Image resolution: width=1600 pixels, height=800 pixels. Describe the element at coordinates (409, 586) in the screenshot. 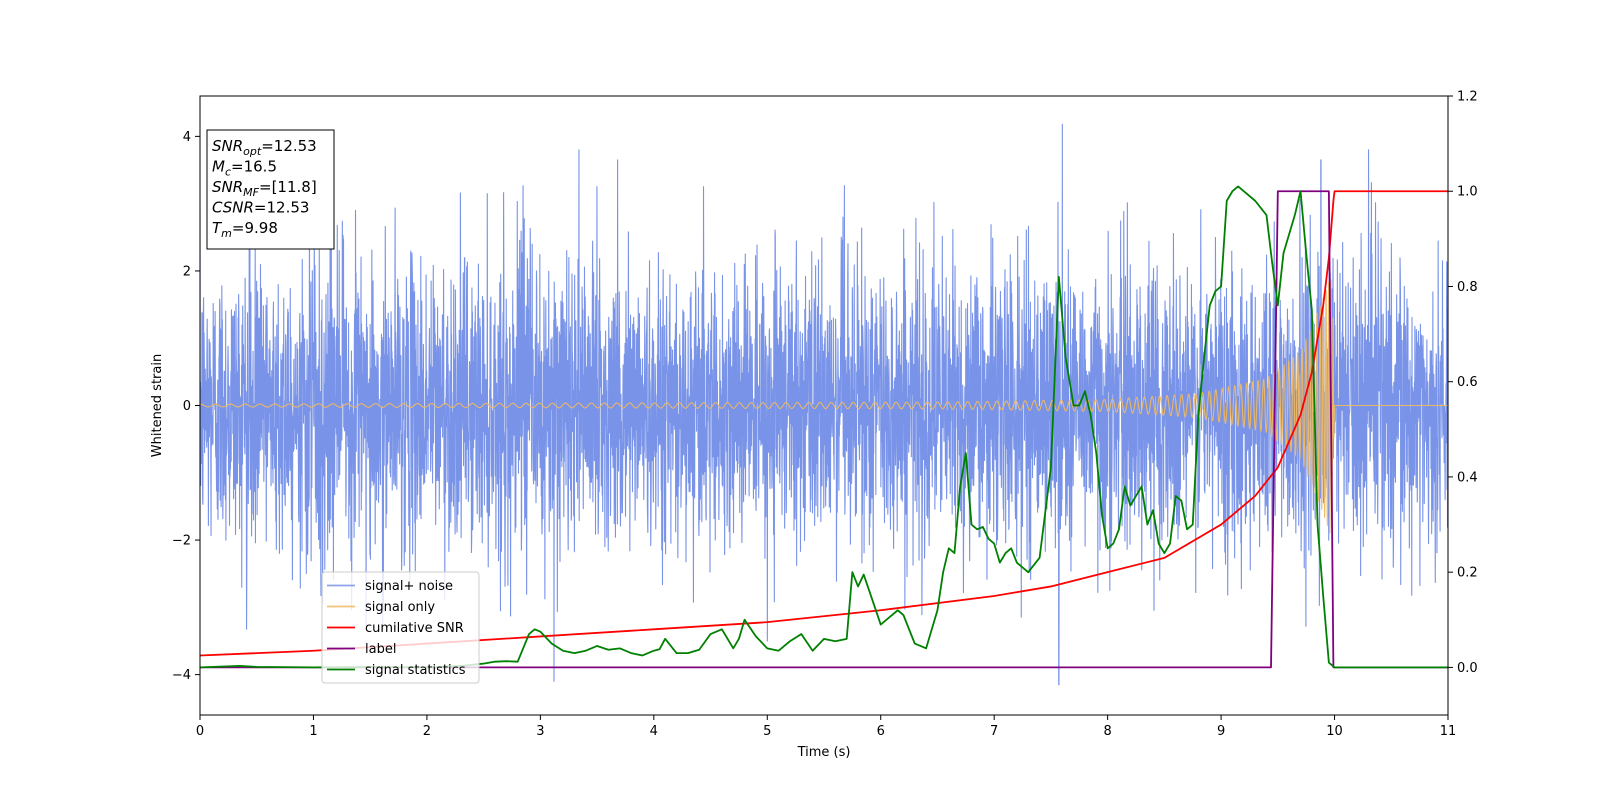

I see `legend-label: signal+ noise` at that location.